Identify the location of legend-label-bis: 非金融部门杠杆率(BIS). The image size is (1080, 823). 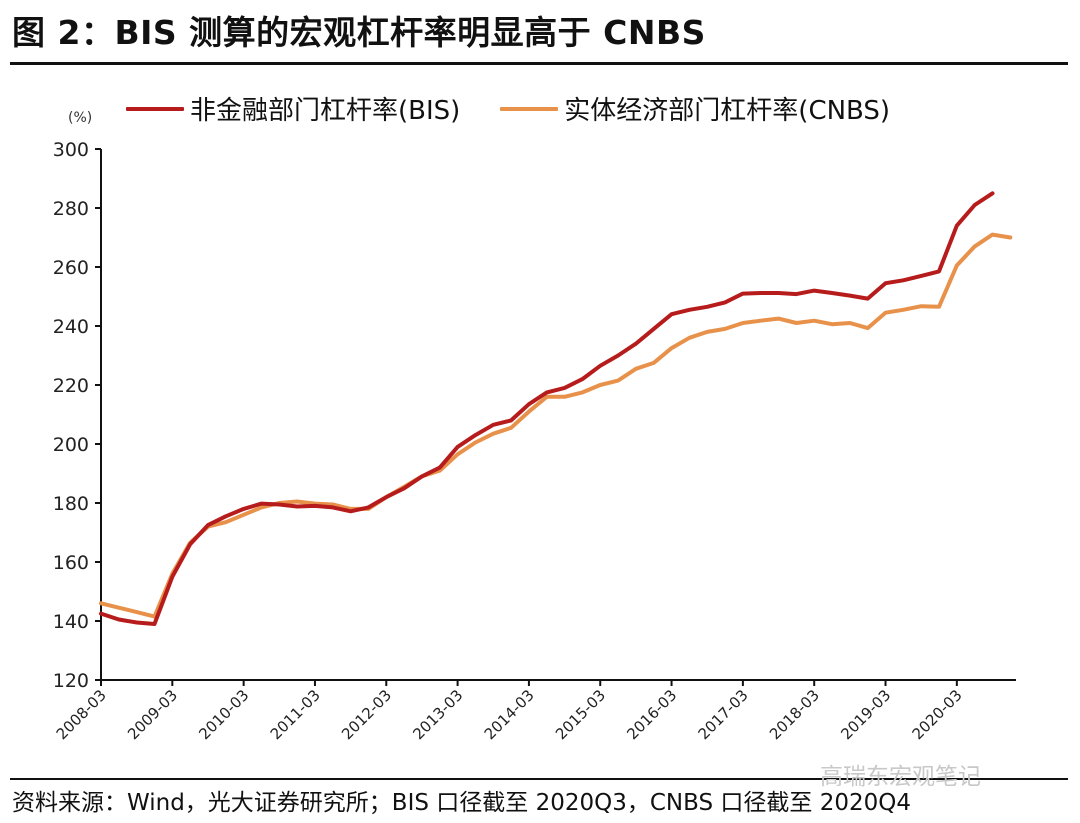
(325, 111).